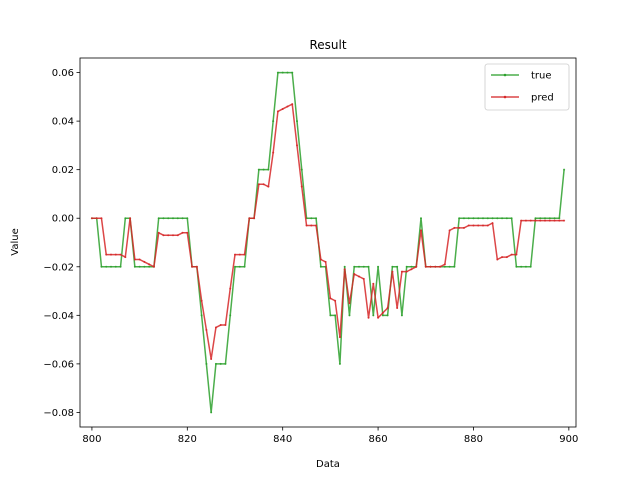  What do you see at coordinates (58, 364) in the screenshot?
I see `y-tick-label: −0.06` at bounding box center [58, 364].